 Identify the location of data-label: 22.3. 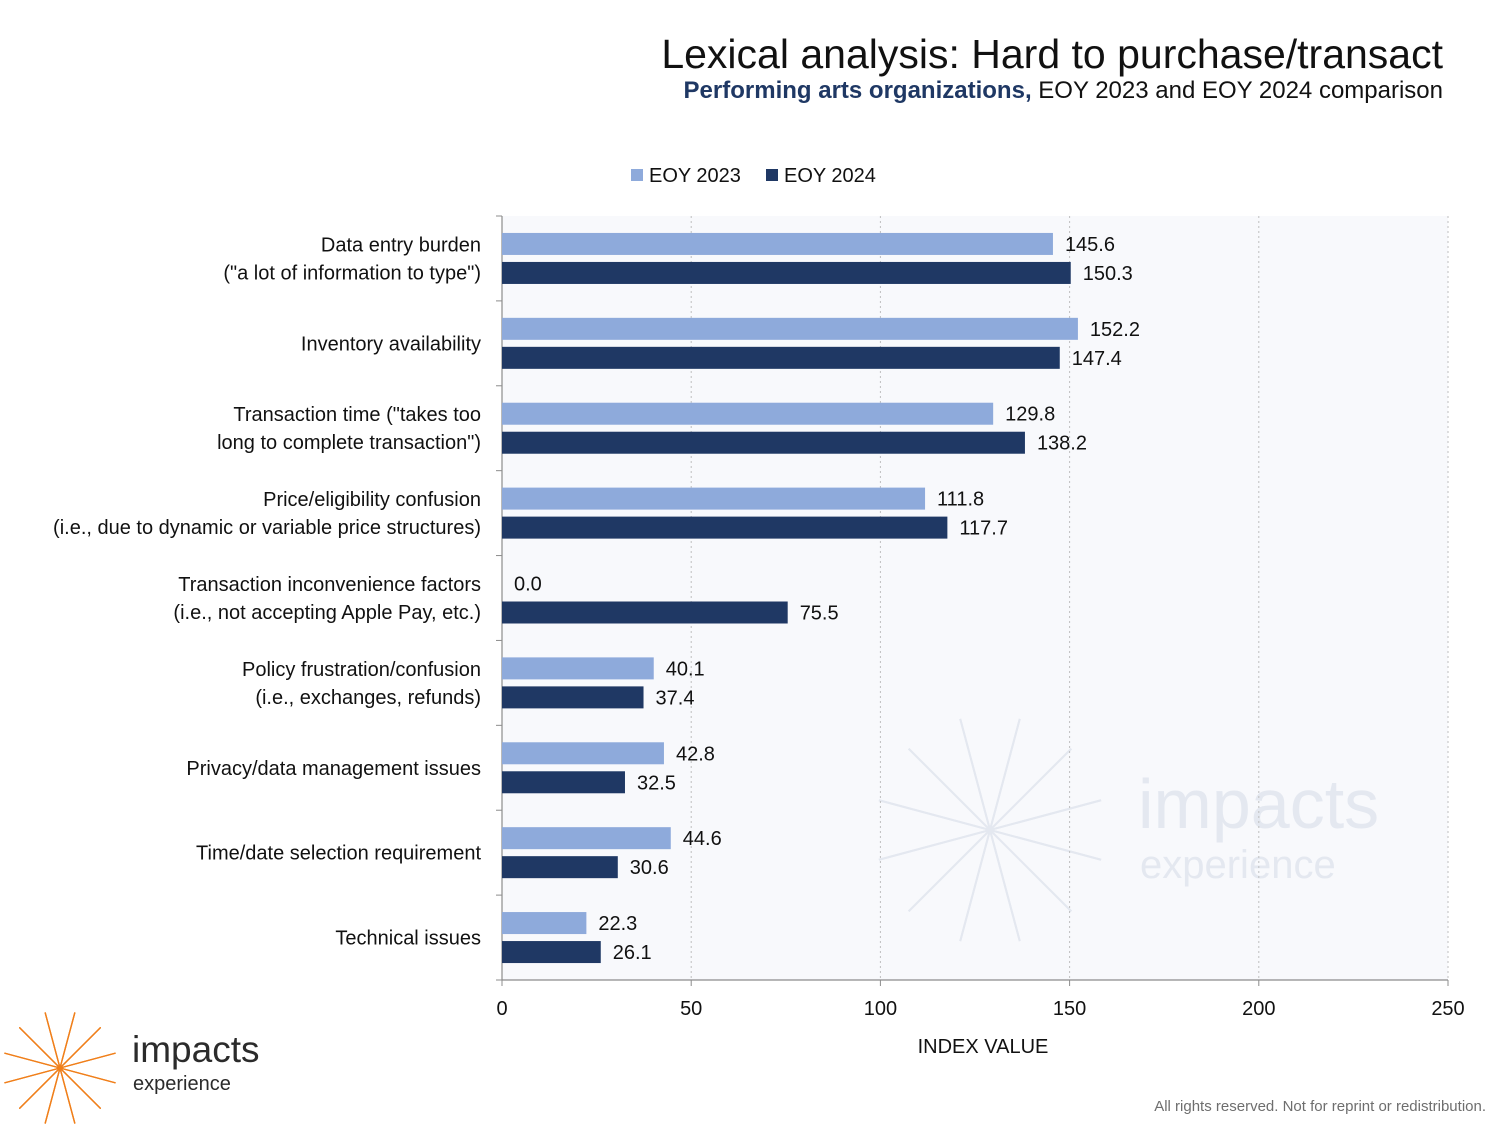
(617, 924).